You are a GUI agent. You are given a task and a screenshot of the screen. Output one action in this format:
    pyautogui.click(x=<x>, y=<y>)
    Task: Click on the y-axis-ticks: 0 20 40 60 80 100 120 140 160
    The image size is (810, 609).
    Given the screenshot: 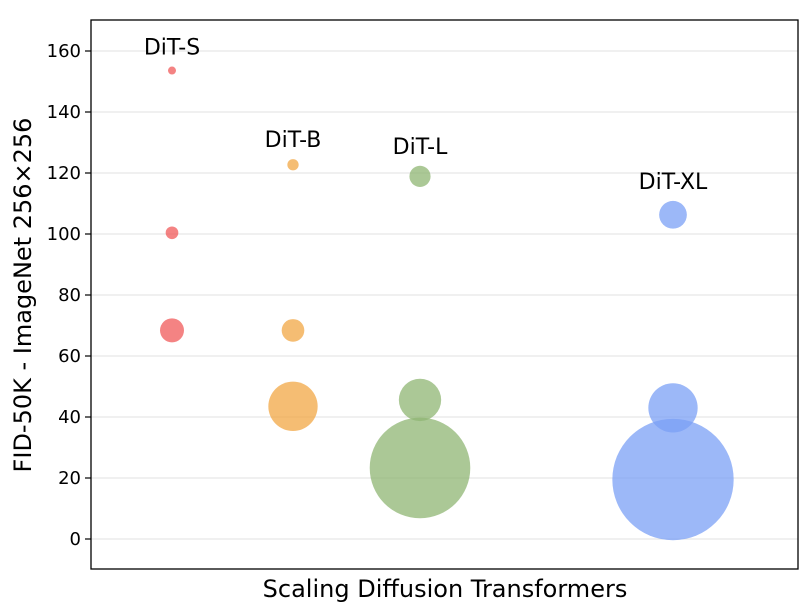 What is the action you would take?
    pyautogui.click(x=69, y=295)
    